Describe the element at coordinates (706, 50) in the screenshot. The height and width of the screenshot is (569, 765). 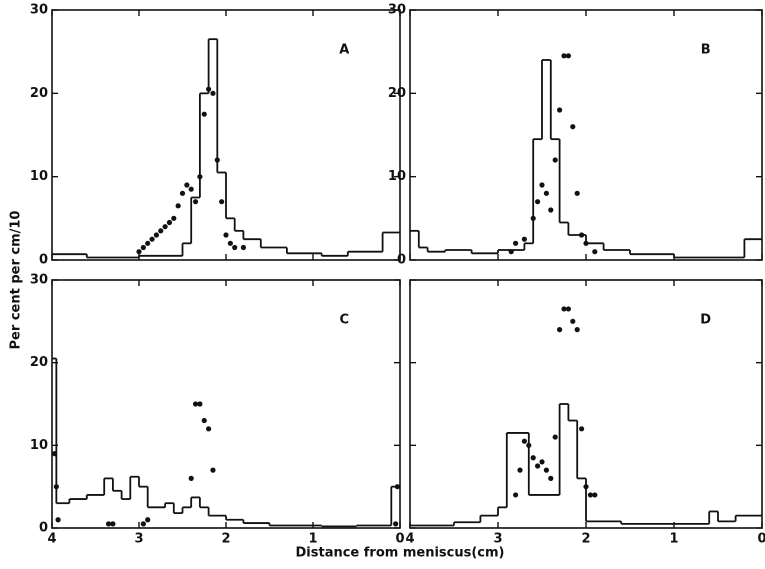
I see `panel-label: B` at that location.